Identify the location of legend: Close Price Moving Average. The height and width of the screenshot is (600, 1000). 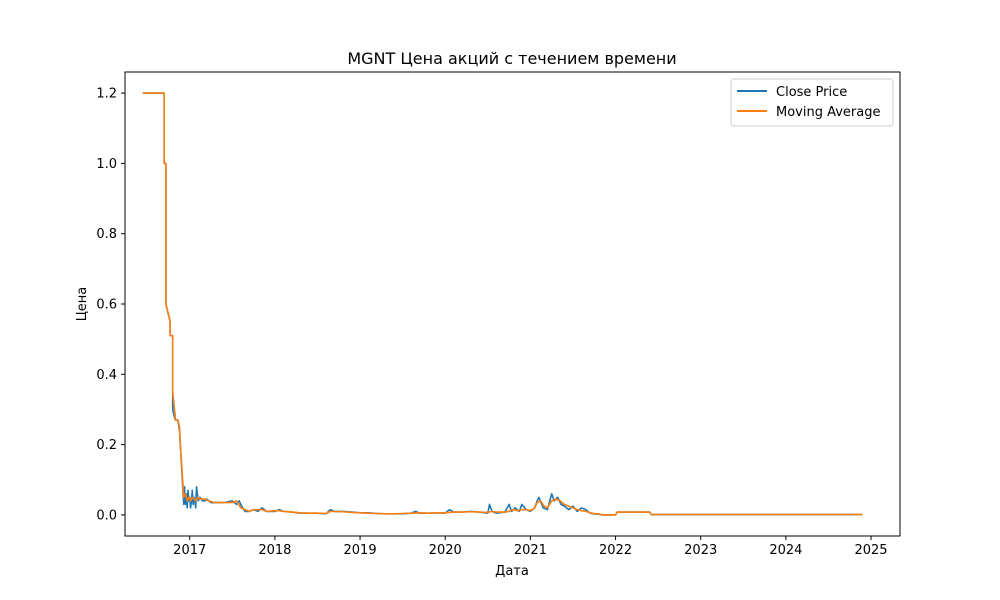
(812, 102).